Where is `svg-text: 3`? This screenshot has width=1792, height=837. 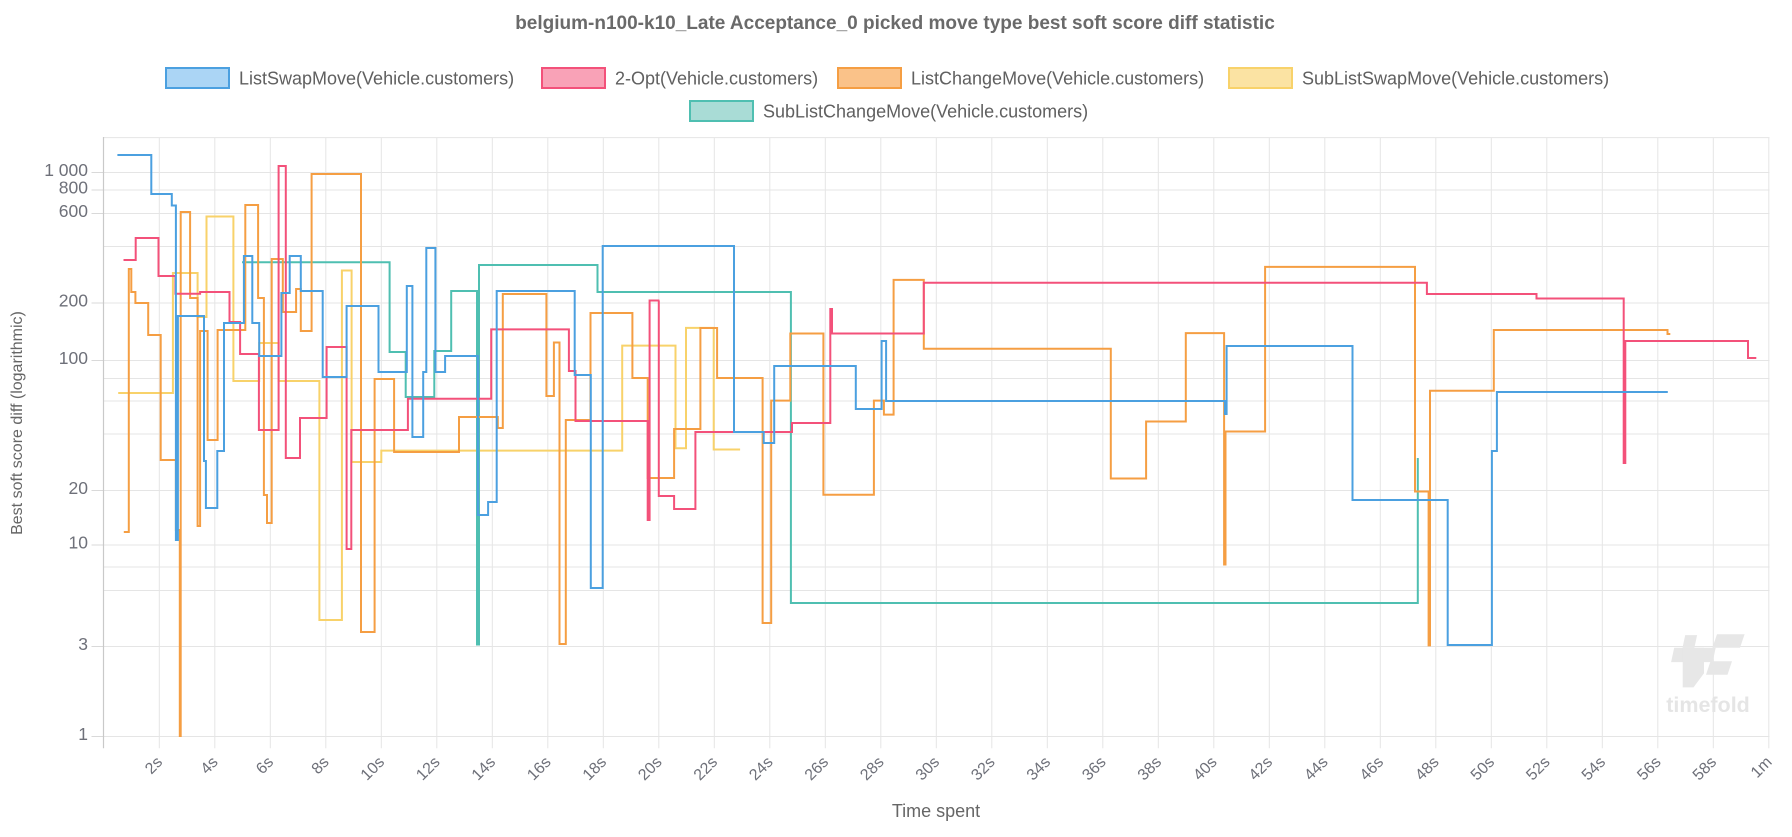
svg-text: 3 is located at coordinates (83, 644).